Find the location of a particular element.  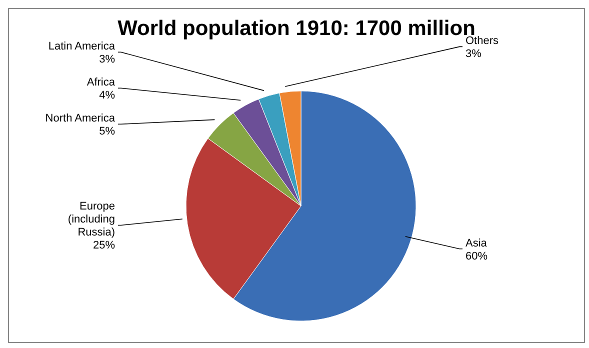

data-label: 4% is located at coordinates (107, 96).